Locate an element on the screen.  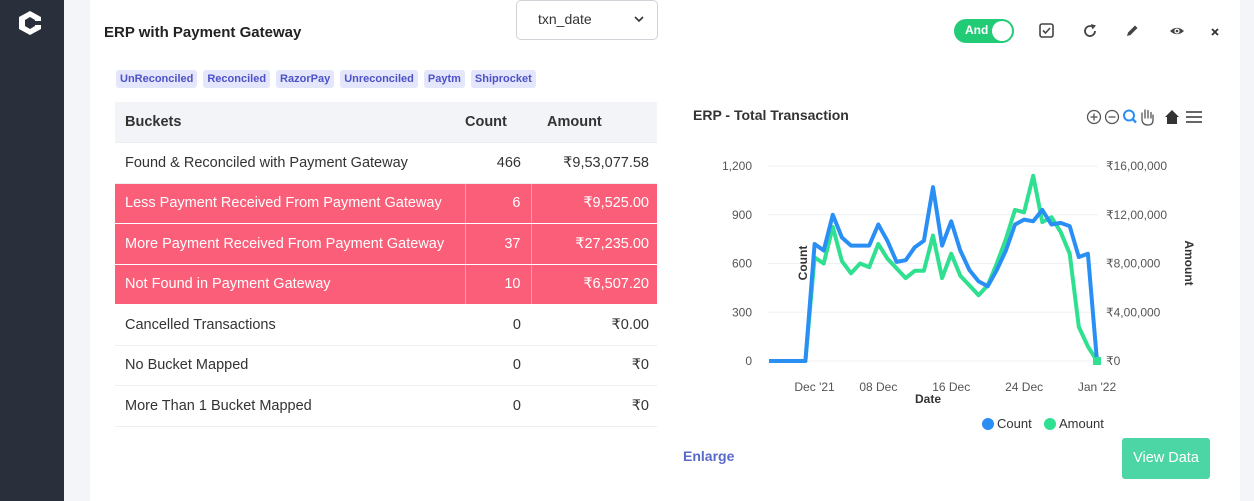
legend-label: Count is located at coordinates (1014, 423).